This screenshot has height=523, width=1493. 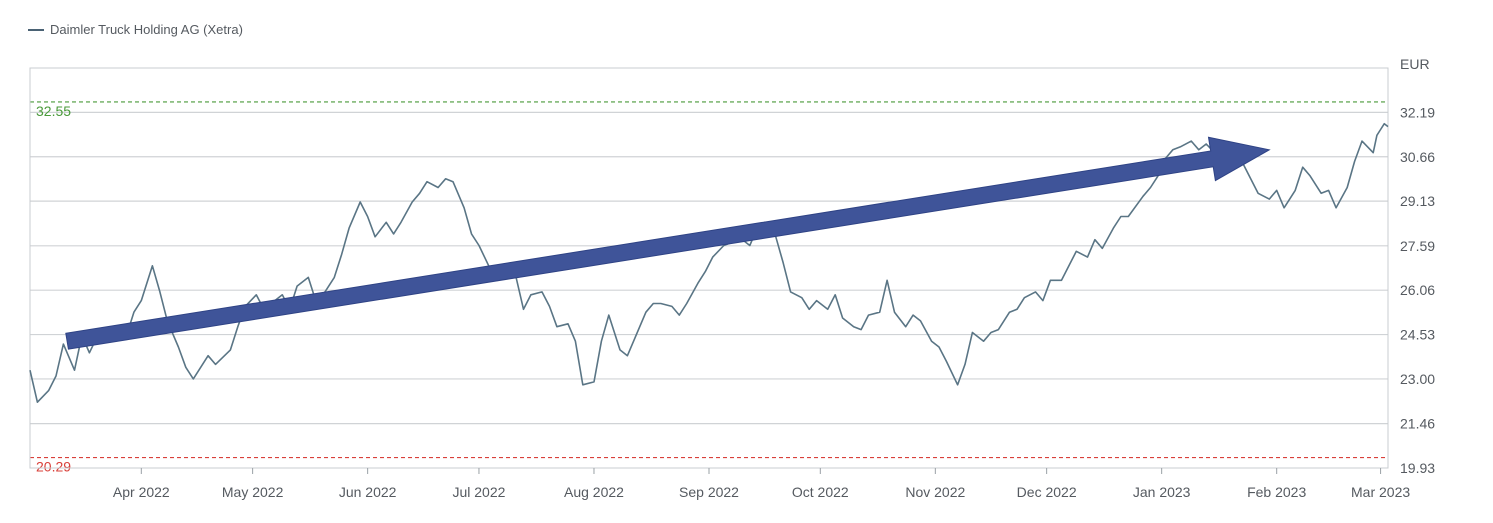 What do you see at coordinates (1417, 468) in the screenshot?
I see `y-tick-label: 19.93` at bounding box center [1417, 468].